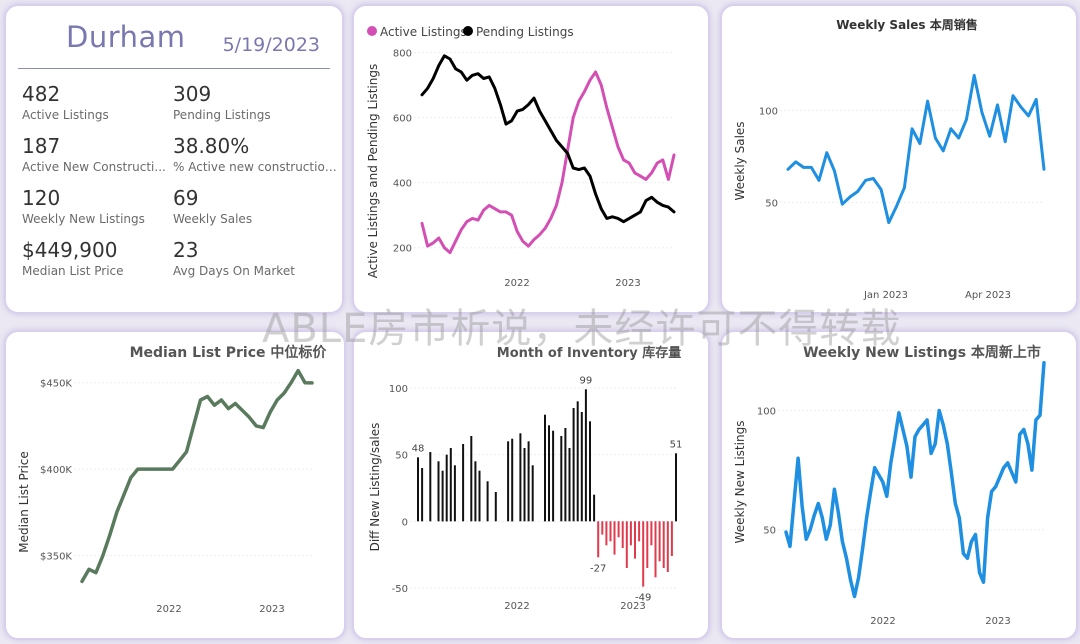 The width and height of the screenshot is (1080, 644). I want to click on y-axis-label: Weekly New Listings, so click(740, 482).